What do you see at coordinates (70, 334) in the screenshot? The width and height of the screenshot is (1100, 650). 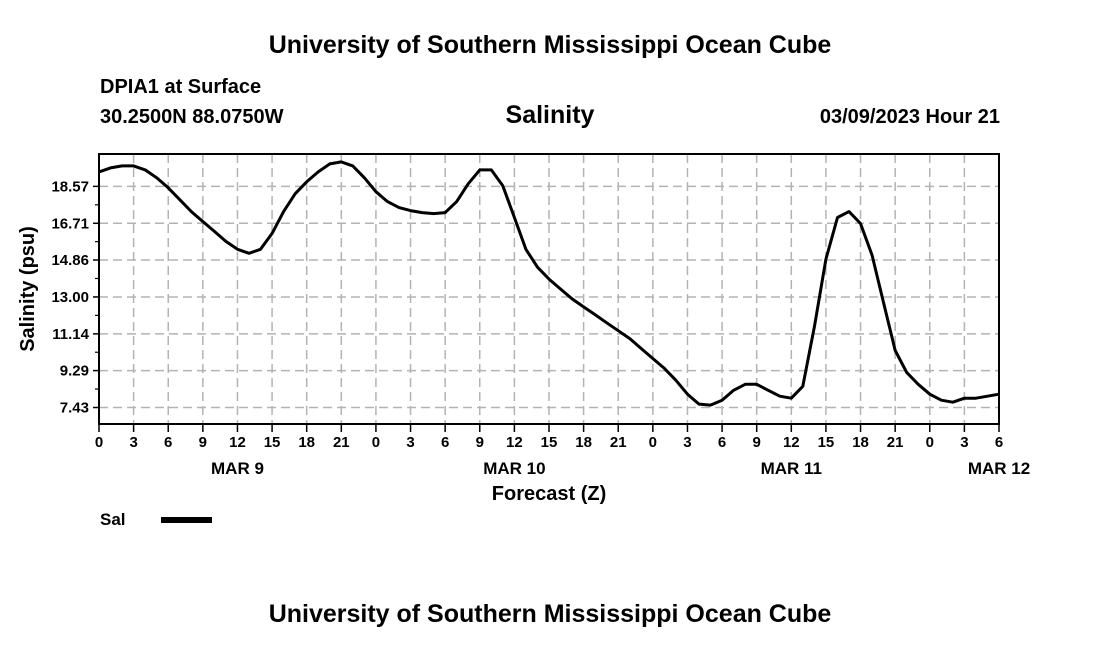 I see `y-tick-label: 11.14` at bounding box center [70, 334].